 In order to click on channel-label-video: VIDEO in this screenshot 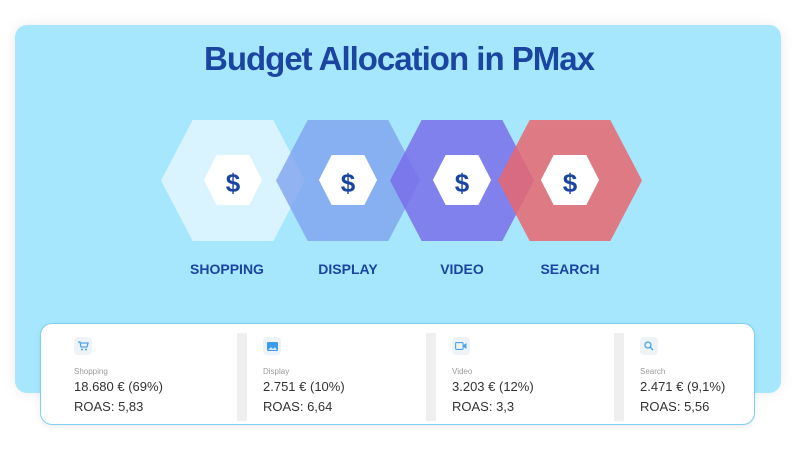, I will do `click(462, 269)`.